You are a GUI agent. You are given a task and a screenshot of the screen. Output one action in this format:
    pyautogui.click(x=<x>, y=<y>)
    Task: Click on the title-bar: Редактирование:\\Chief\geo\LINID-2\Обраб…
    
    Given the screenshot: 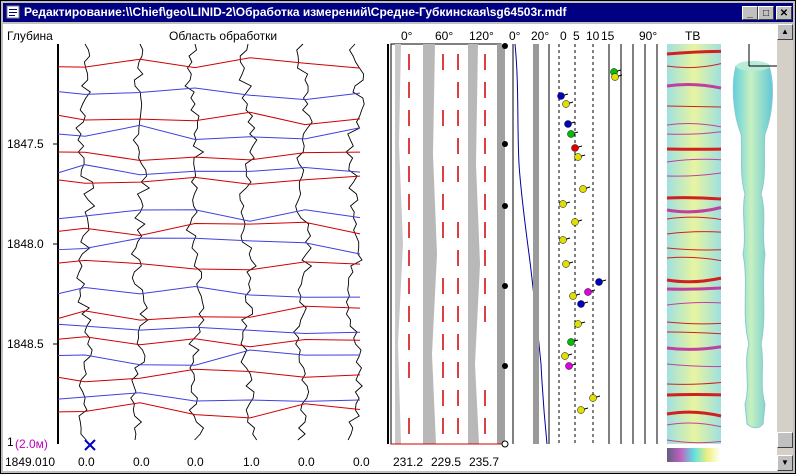 What is the action you would take?
    pyautogui.click(x=398, y=12)
    